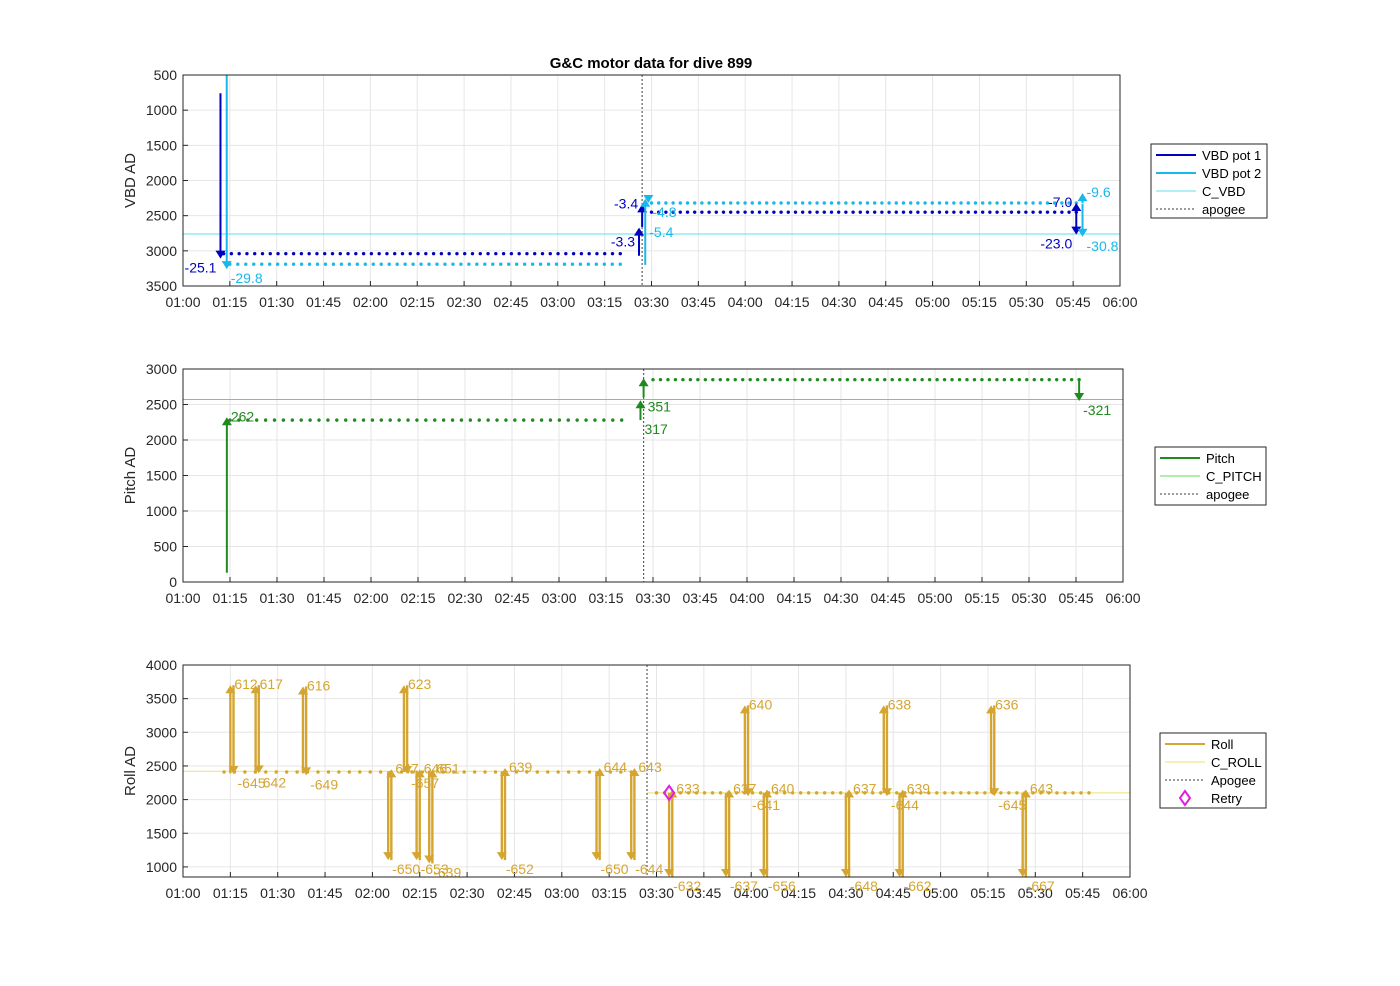 The height and width of the screenshot is (986, 1400). What do you see at coordinates (1227, 494) in the screenshot?
I see `legend-label: apogee` at bounding box center [1227, 494].